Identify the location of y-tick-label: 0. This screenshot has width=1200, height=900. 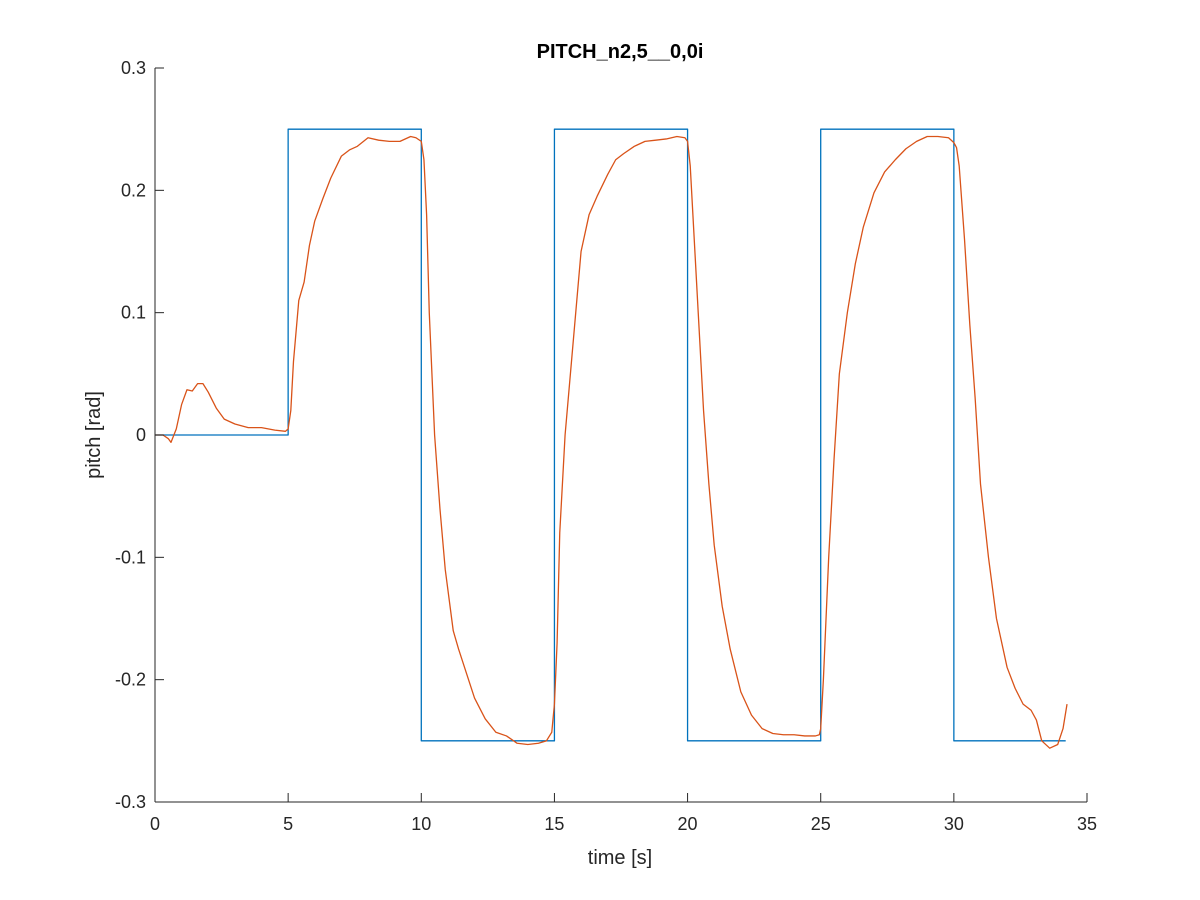
(141, 435).